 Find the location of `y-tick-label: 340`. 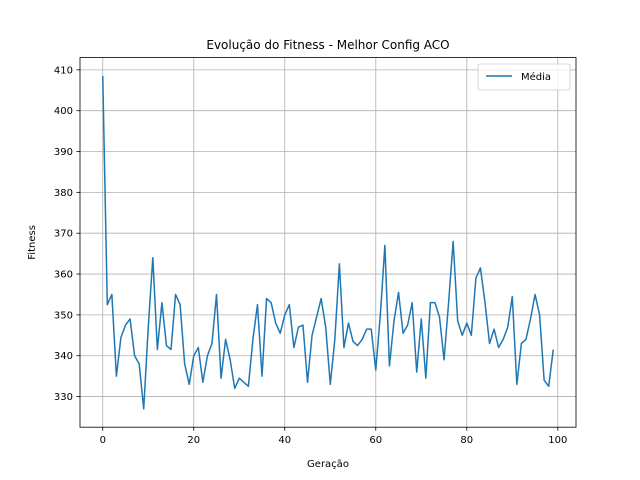

y-tick-label: 340 is located at coordinates (63, 356).